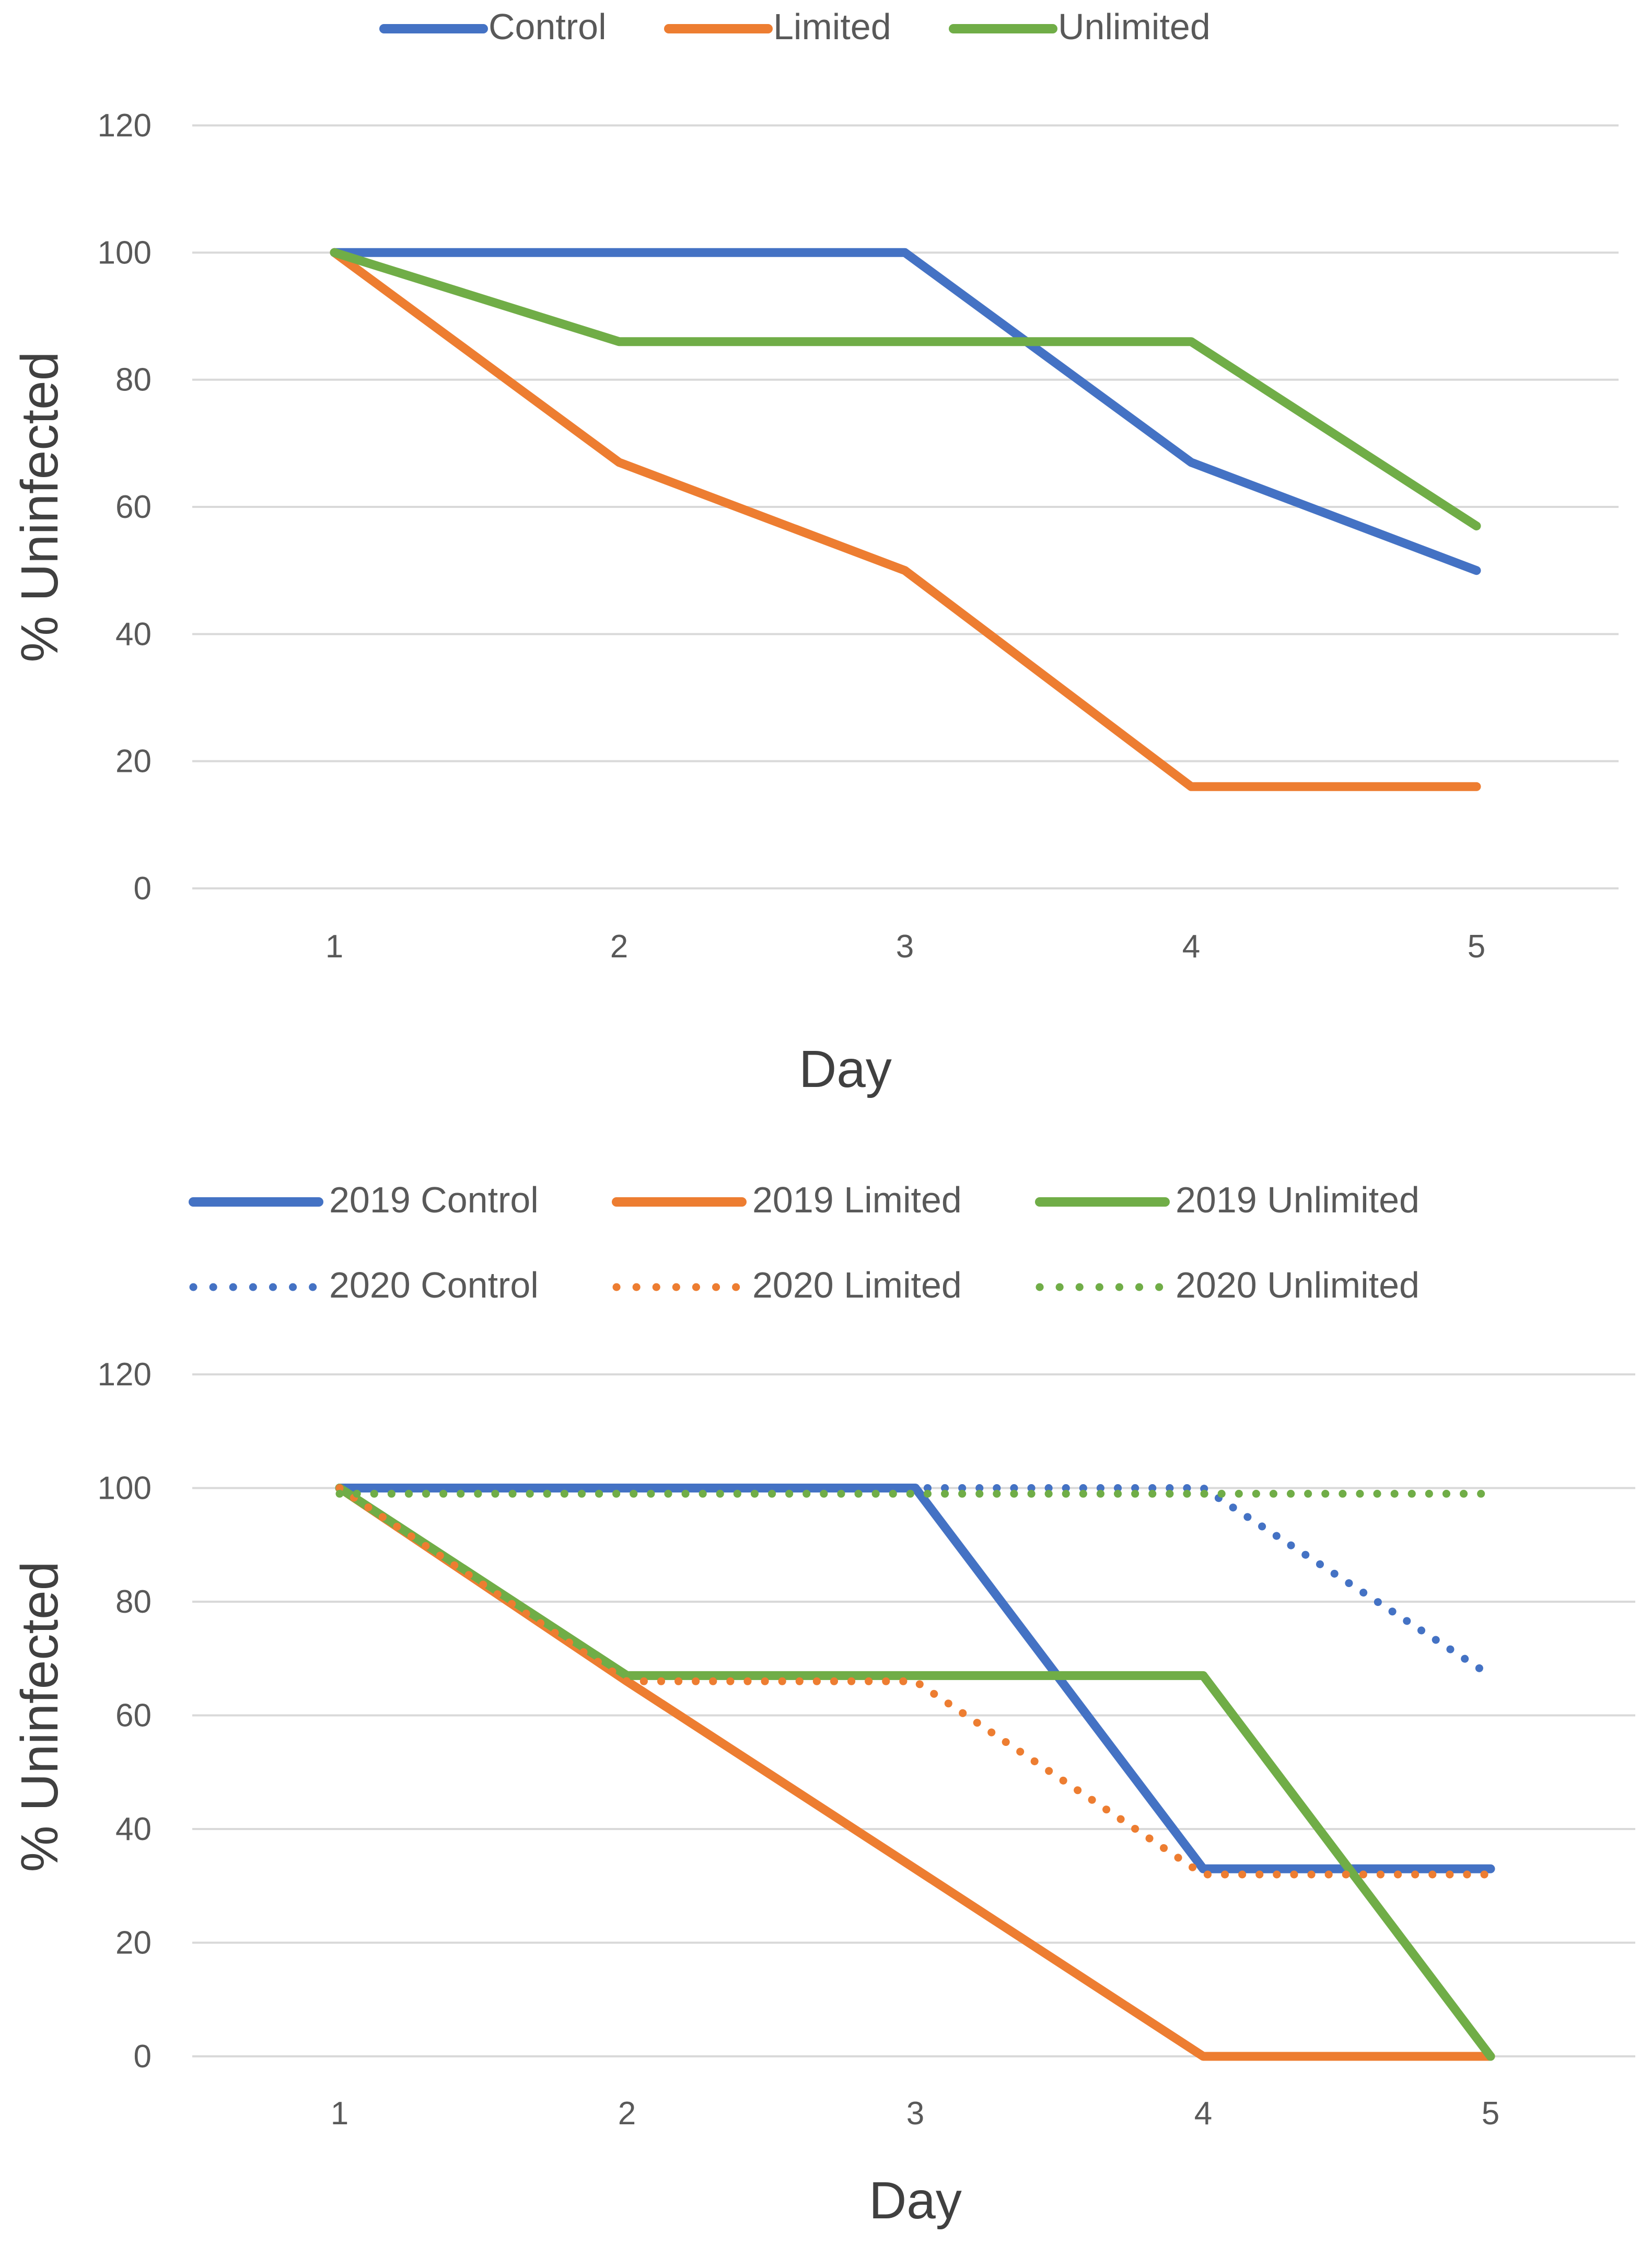 This screenshot has height=2245, width=1652. What do you see at coordinates (832, 26) in the screenshot?
I see `legend-label-limited: Limited` at bounding box center [832, 26].